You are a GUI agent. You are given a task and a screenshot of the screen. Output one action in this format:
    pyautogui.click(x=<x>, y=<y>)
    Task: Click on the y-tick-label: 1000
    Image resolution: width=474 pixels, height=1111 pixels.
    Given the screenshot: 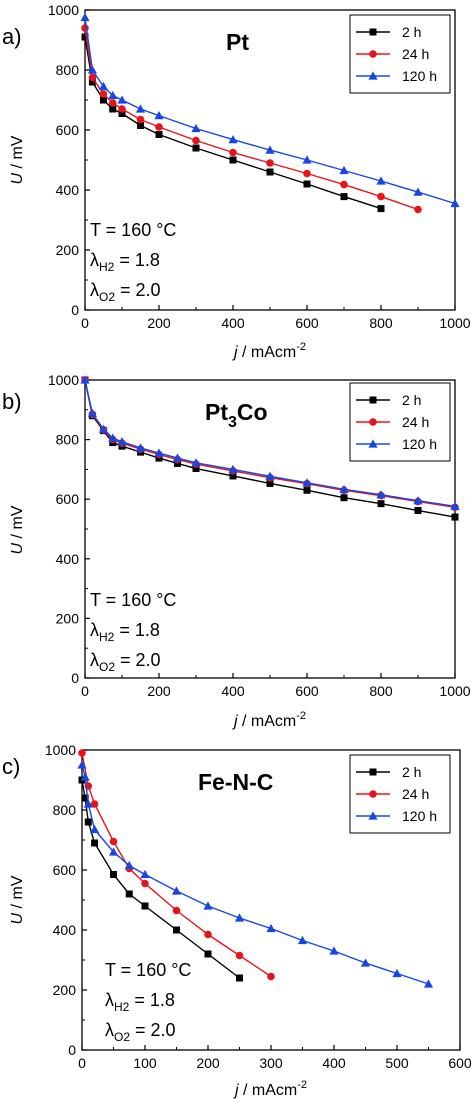 What is the action you would take?
    pyautogui.click(x=63, y=380)
    